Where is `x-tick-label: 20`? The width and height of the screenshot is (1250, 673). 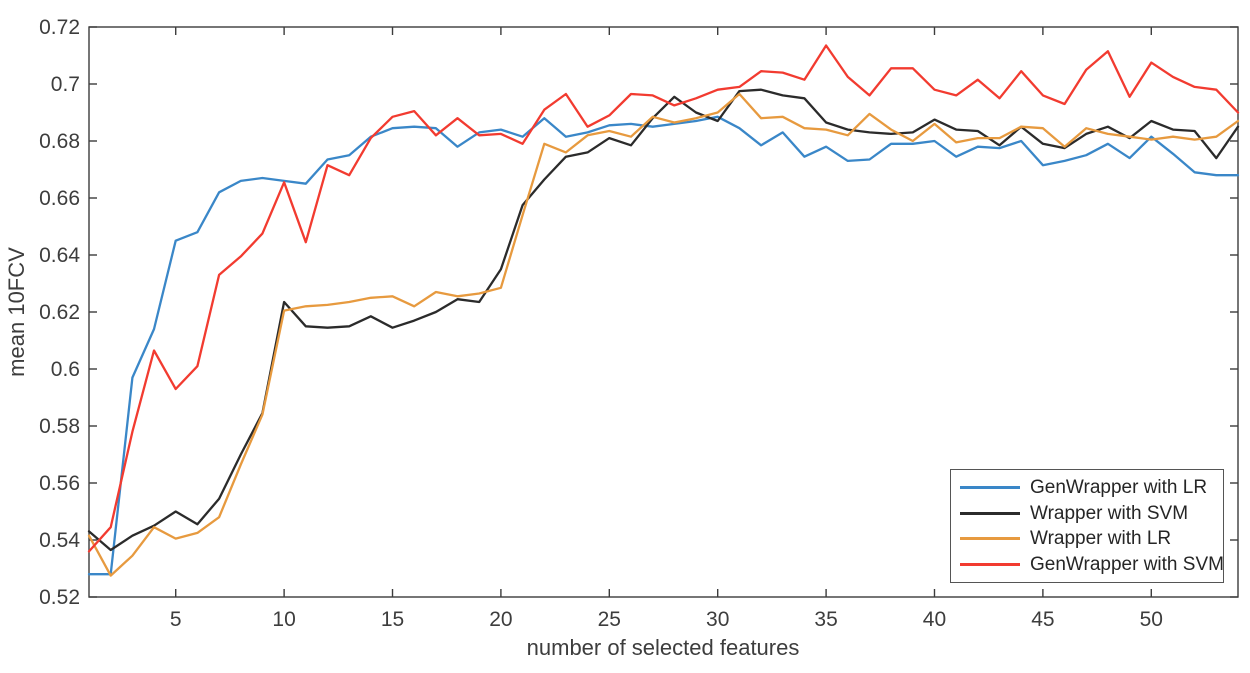 x-tick-label: 20 is located at coordinates (500, 619).